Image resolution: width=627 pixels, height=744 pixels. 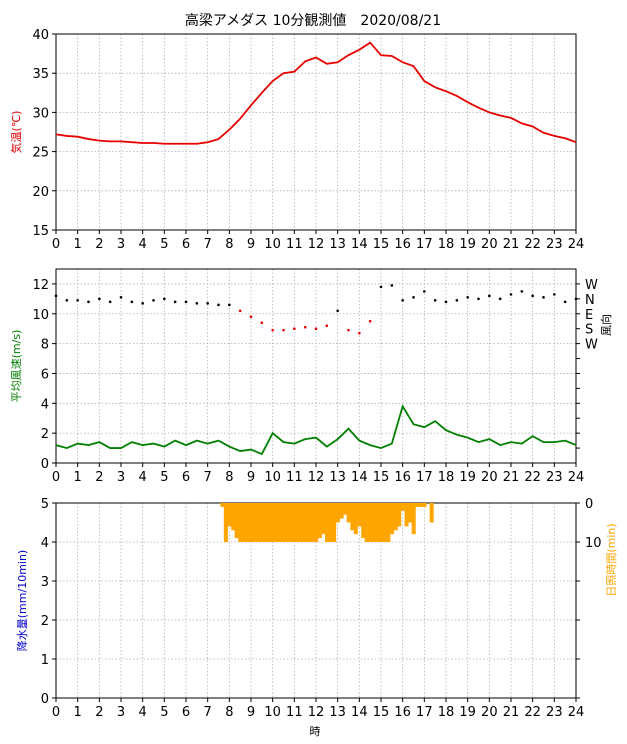 I want to click on x-tick-label: 23, so click(x=554, y=477).